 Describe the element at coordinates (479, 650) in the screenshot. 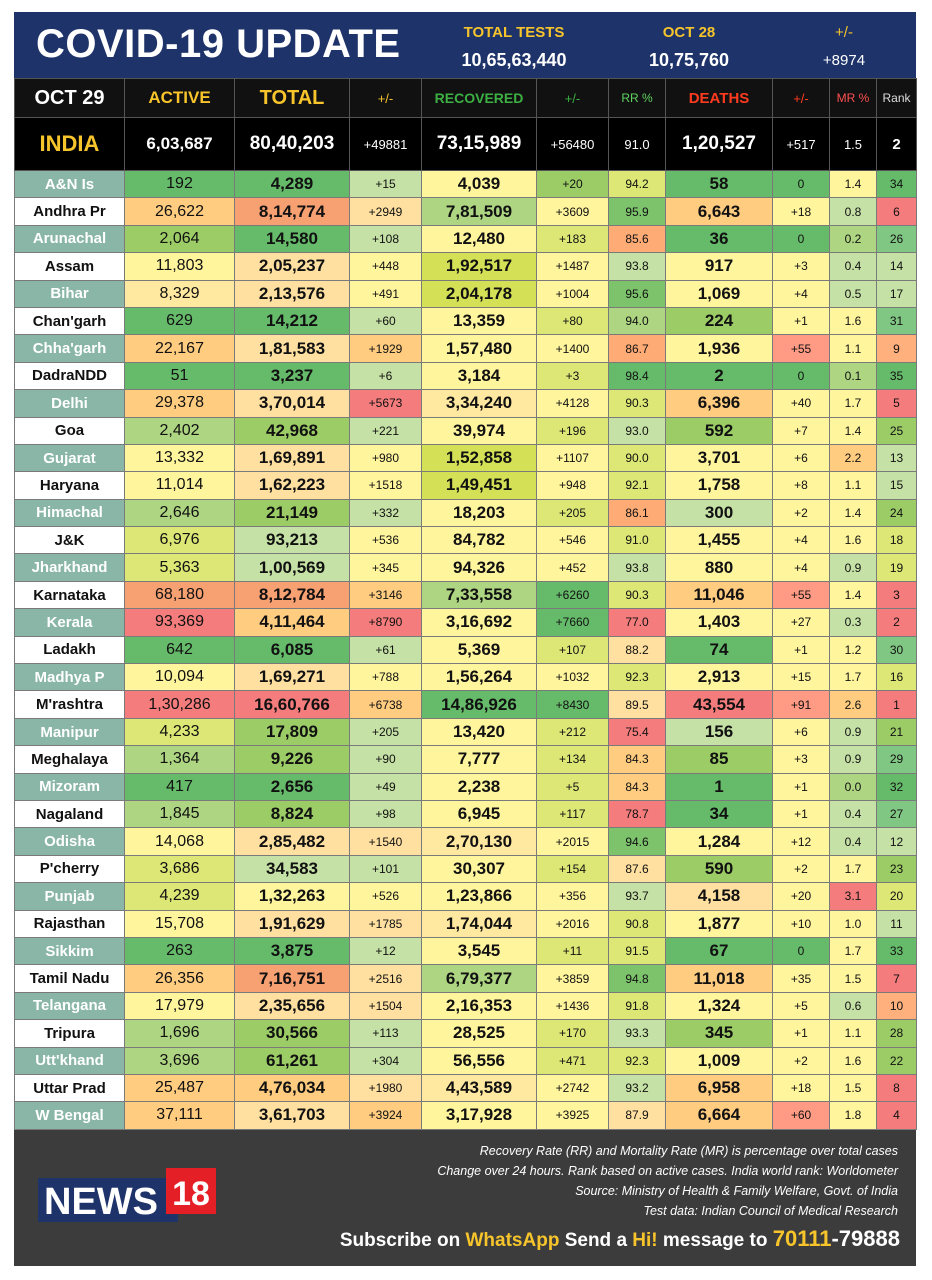

I see `recovered-cases: 5,369` at that location.